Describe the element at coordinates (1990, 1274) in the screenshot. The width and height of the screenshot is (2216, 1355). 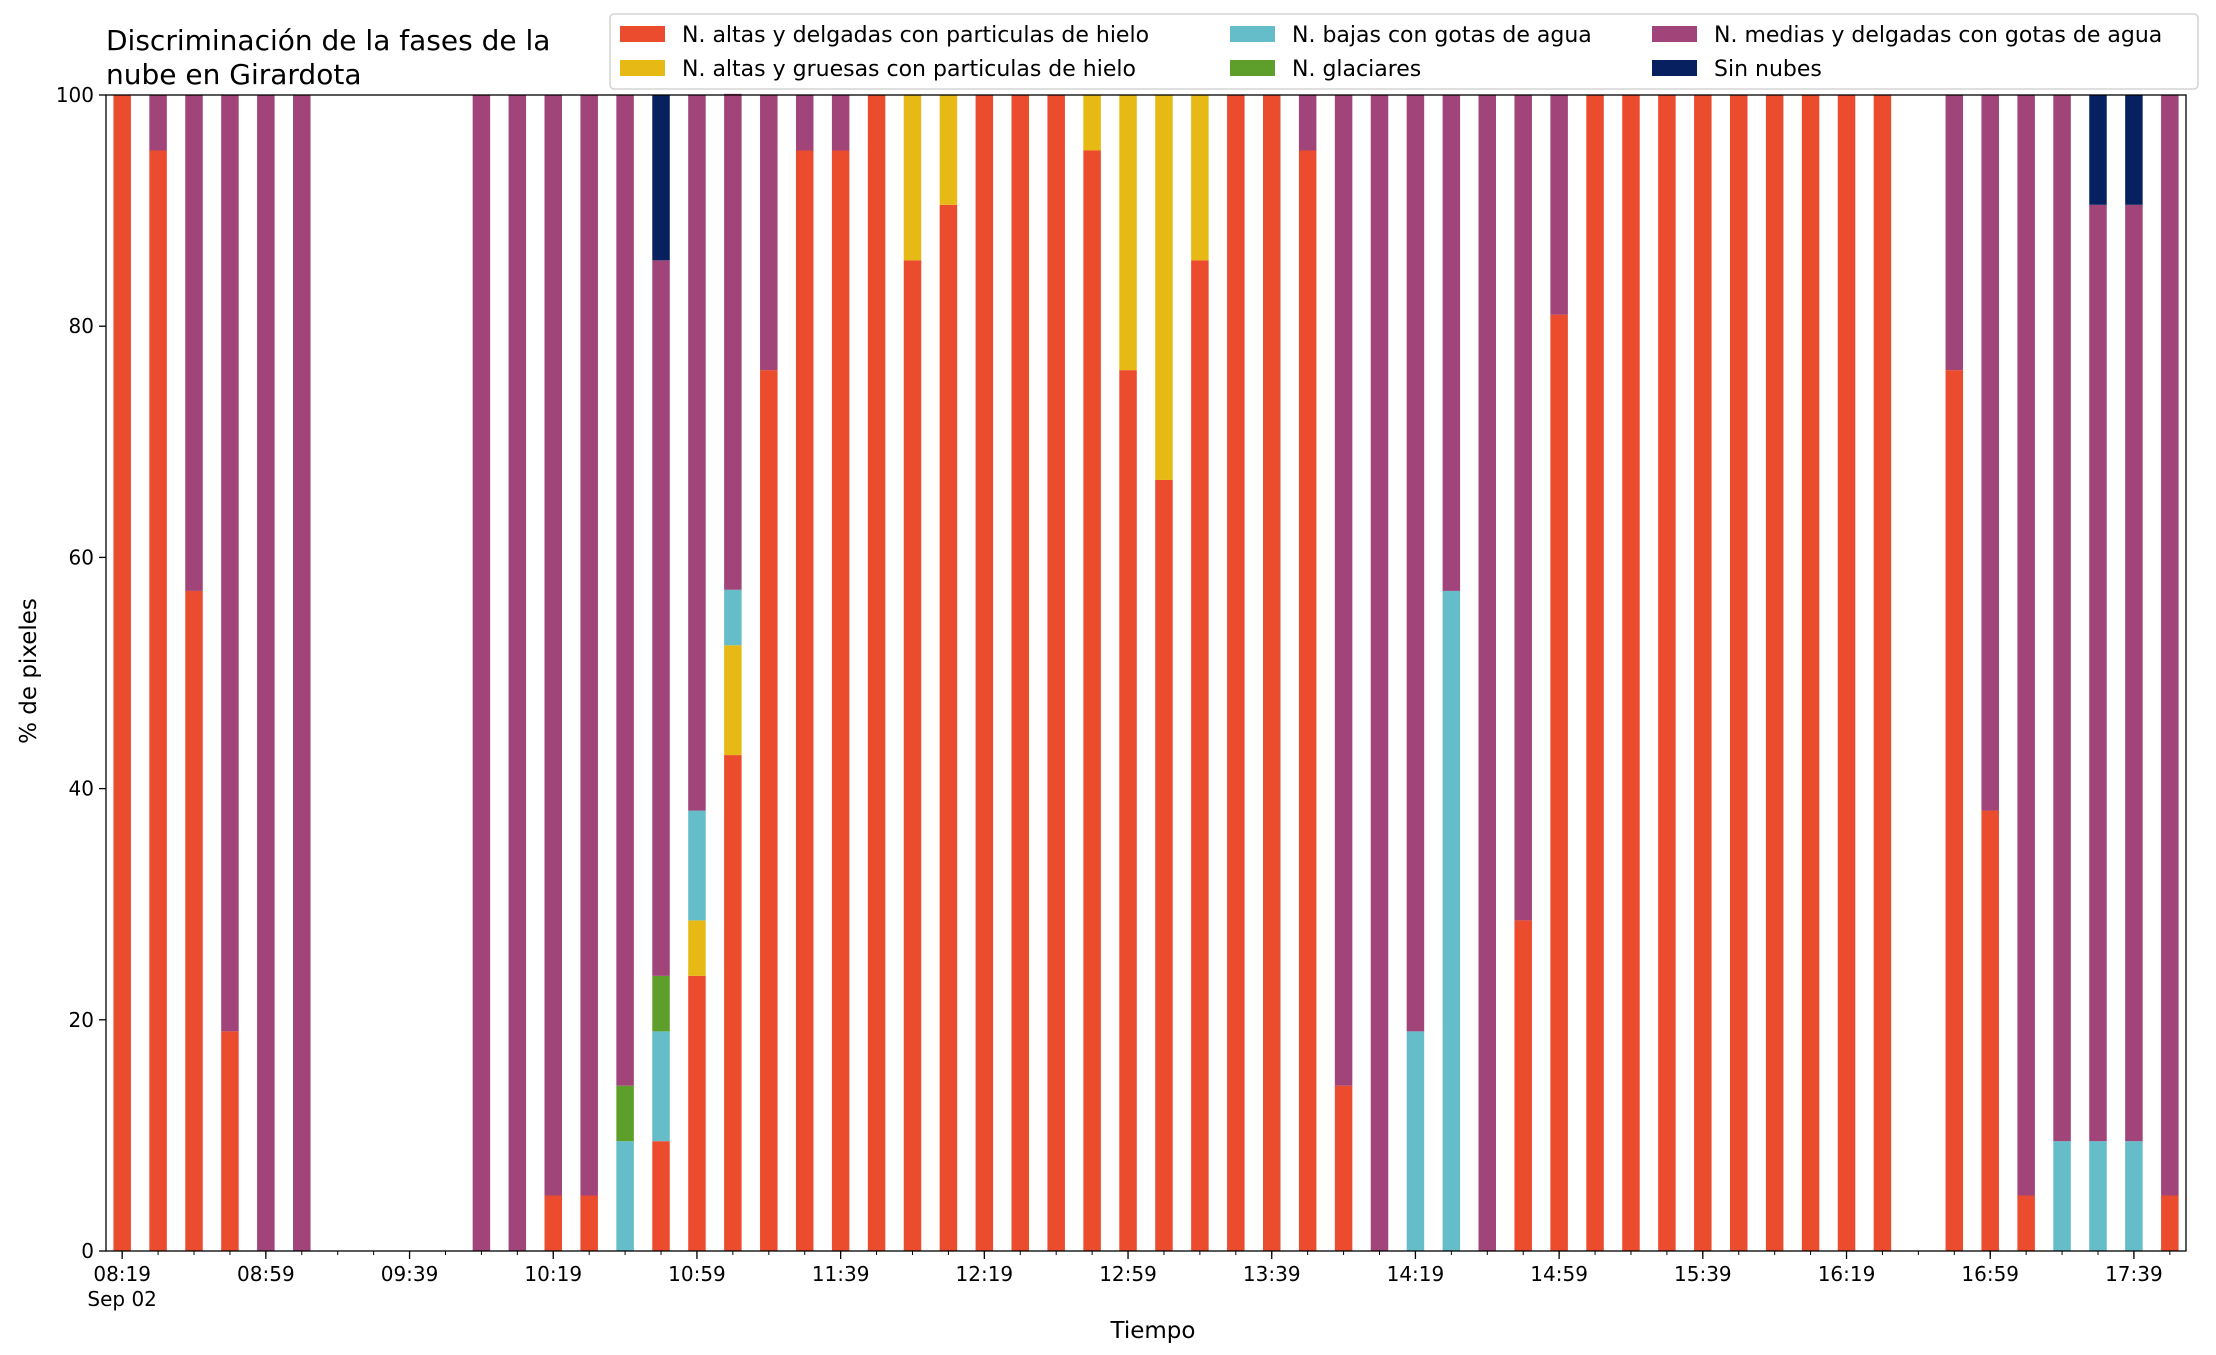
I see `x-tick-label-16:59: 16:59` at that location.